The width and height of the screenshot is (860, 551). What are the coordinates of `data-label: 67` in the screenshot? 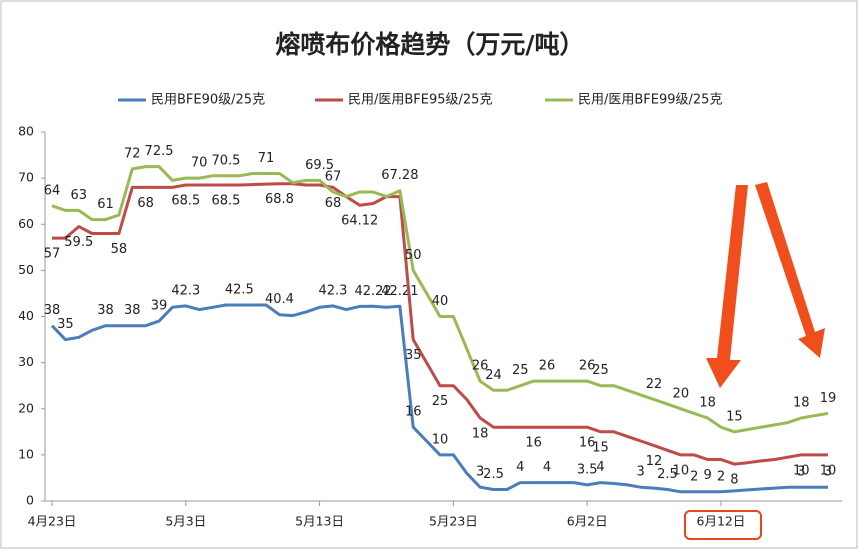 It's located at (333, 176).